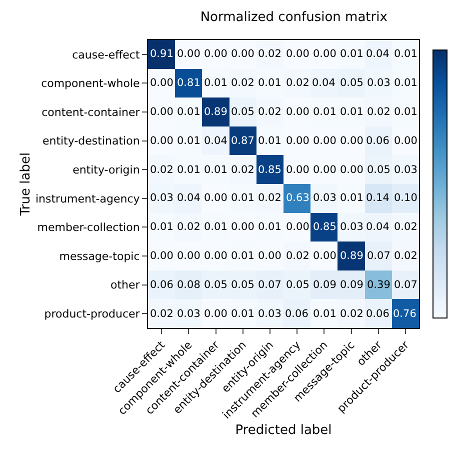 Image resolution: width=474 pixels, height=474 pixels. What do you see at coordinates (242, 141) in the screenshot?
I see `data-label: 0.87` at bounding box center [242, 141].